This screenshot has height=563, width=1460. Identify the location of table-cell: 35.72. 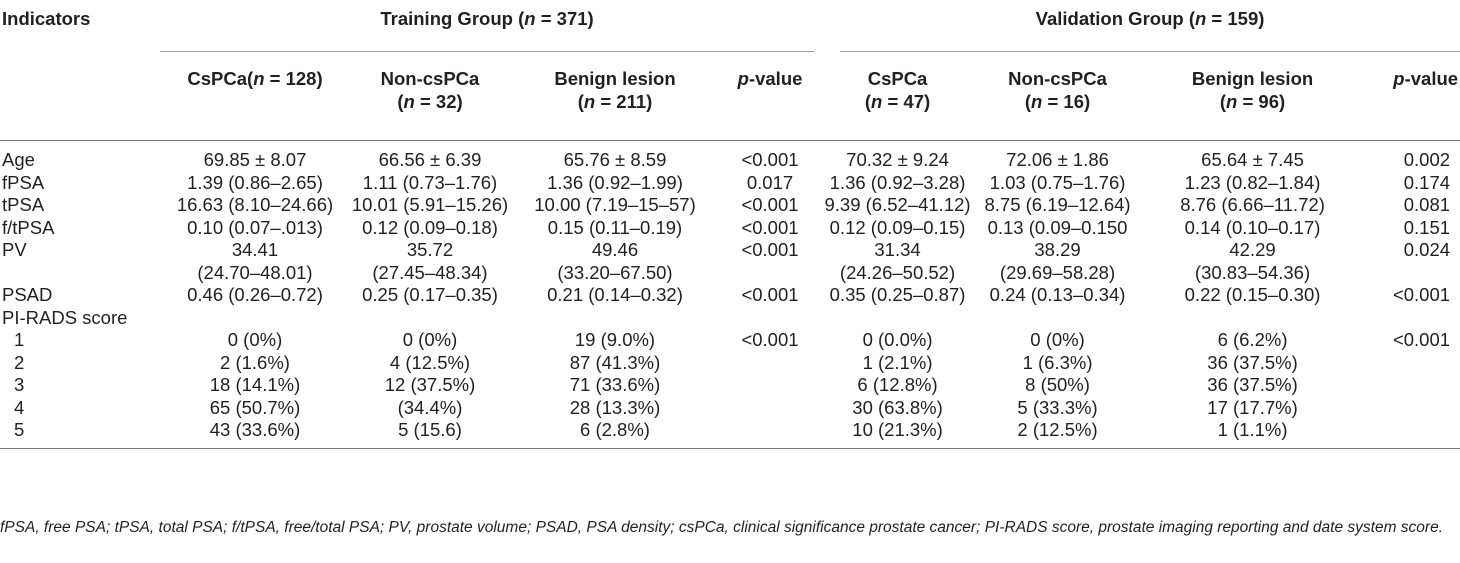
(430, 249).